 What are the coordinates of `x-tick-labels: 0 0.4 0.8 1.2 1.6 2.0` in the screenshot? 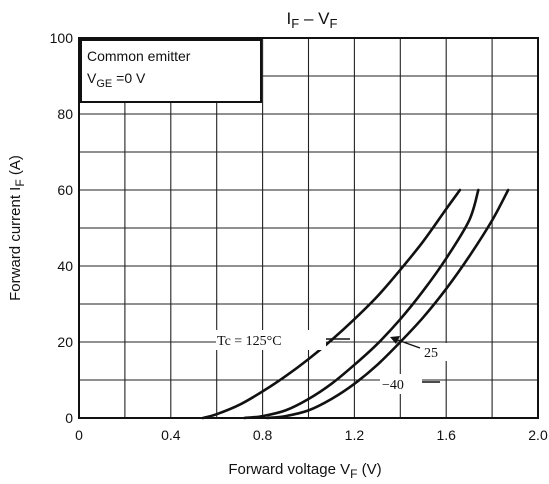 It's located at (311, 435).